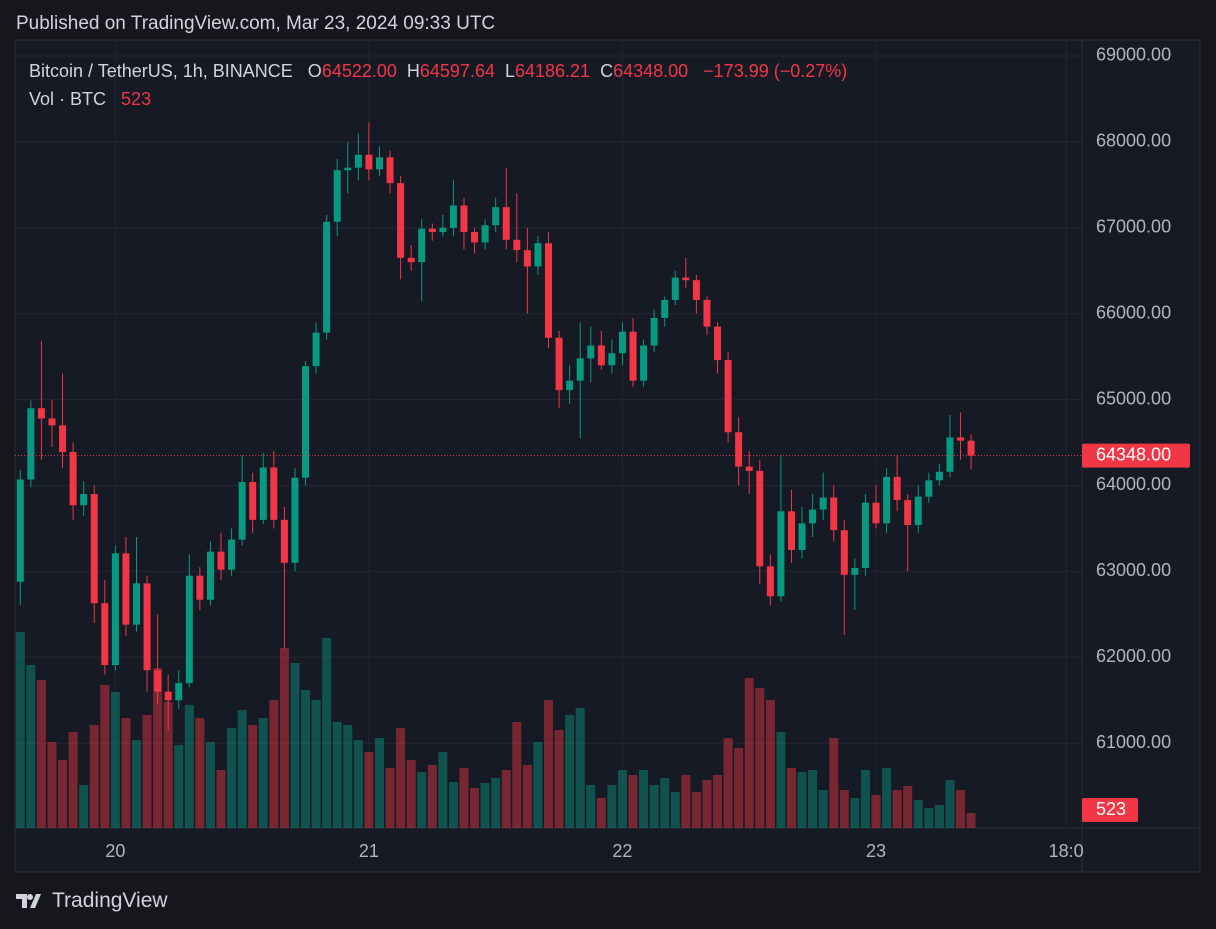  I want to click on y-tick-label: 63000.00, so click(1133, 570).